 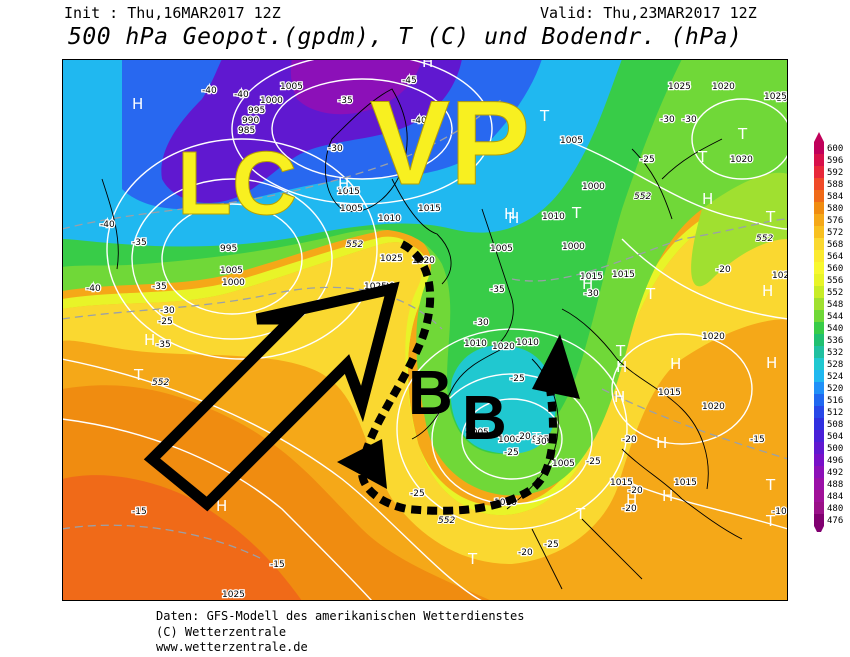 What do you see at coordinates (228, 249) in the screenshot?
I see `pressure-label: 995` at bounding box center [228, 249].